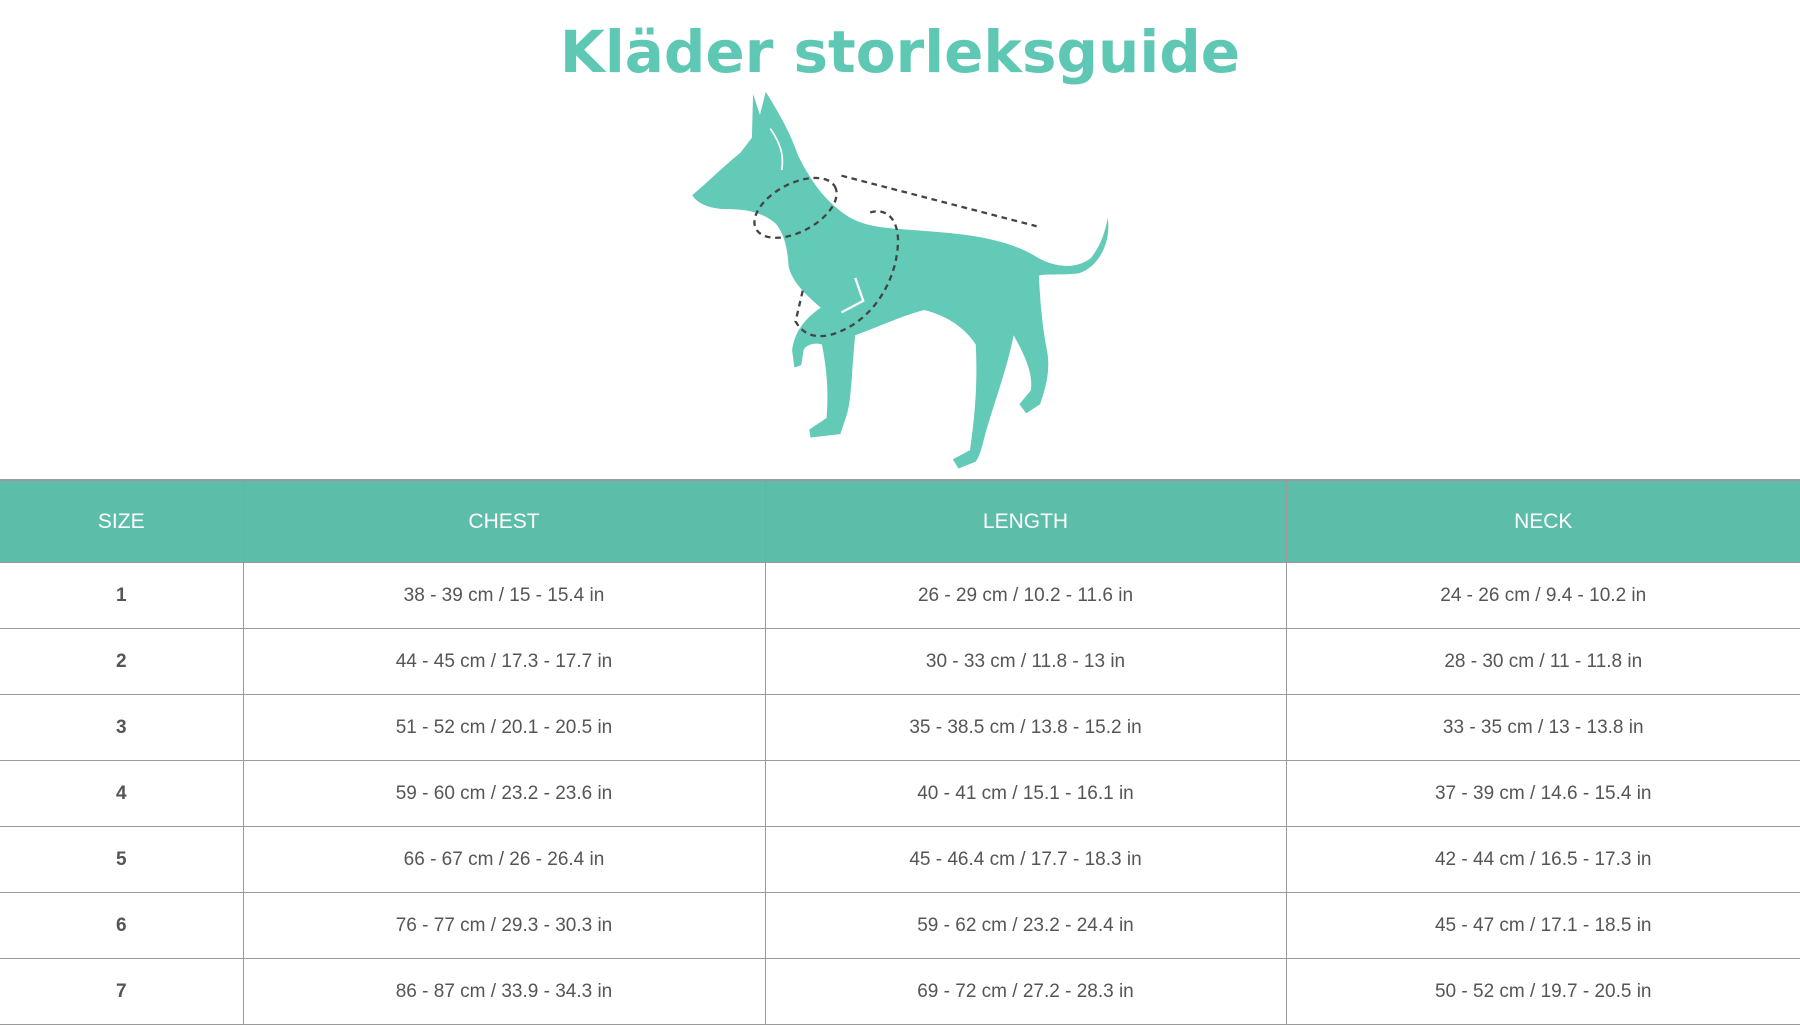 The image size is (1800, 1025). I want to click on length-measure-line, so click(939, 201).